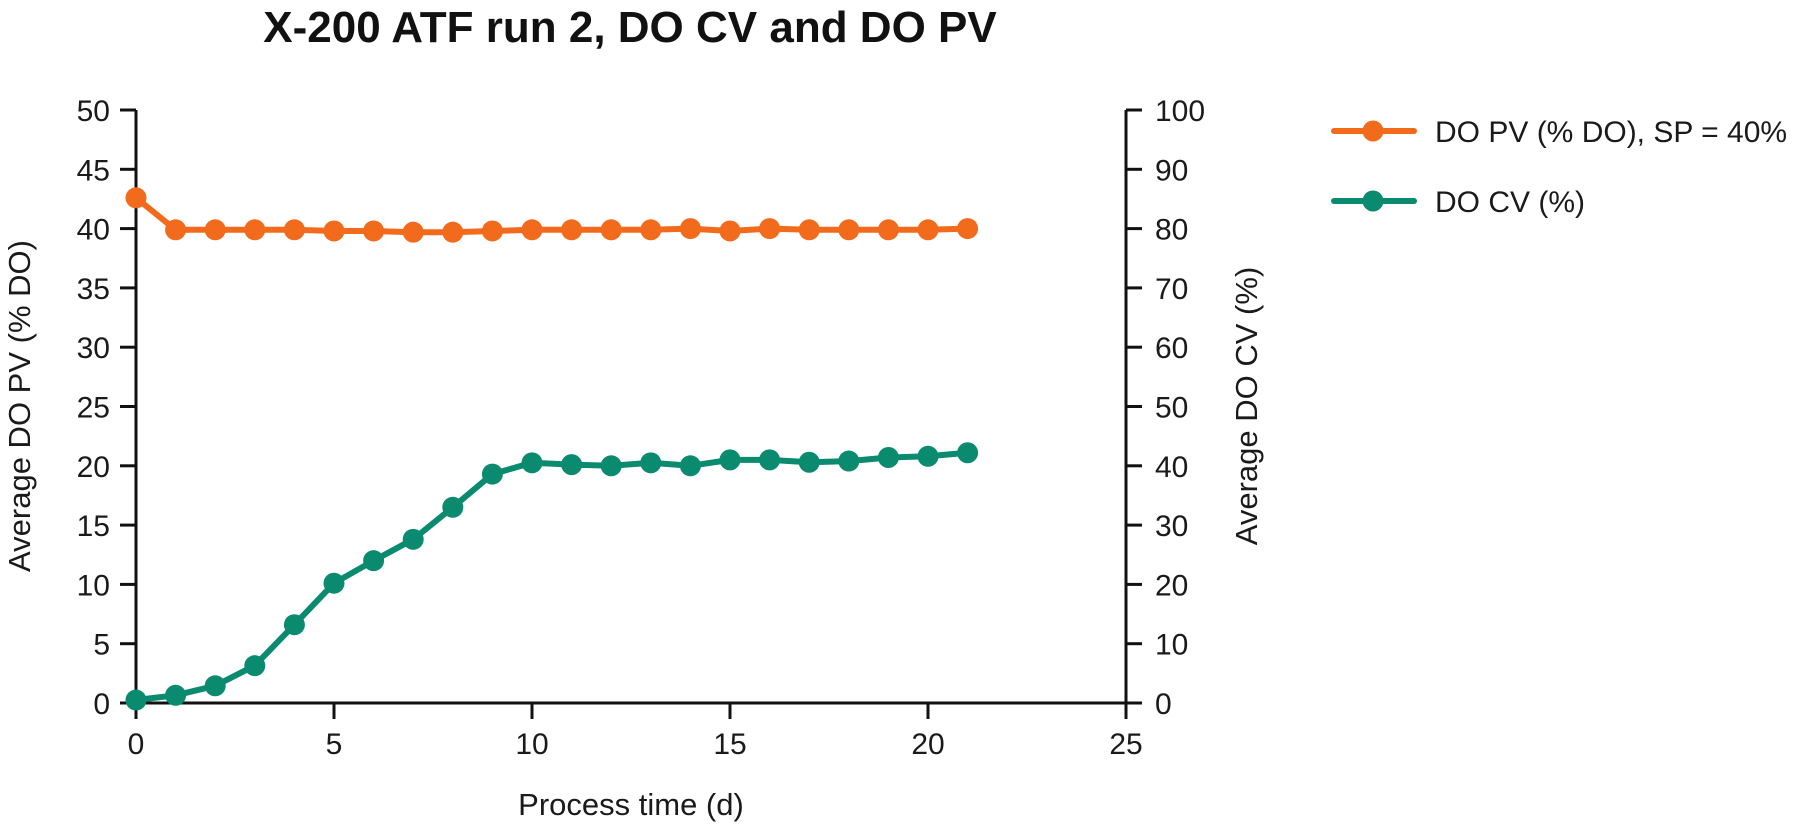 This screenshot has height=826, width=1808. I want to click on y-tick-label: 10, so click(93, 585).